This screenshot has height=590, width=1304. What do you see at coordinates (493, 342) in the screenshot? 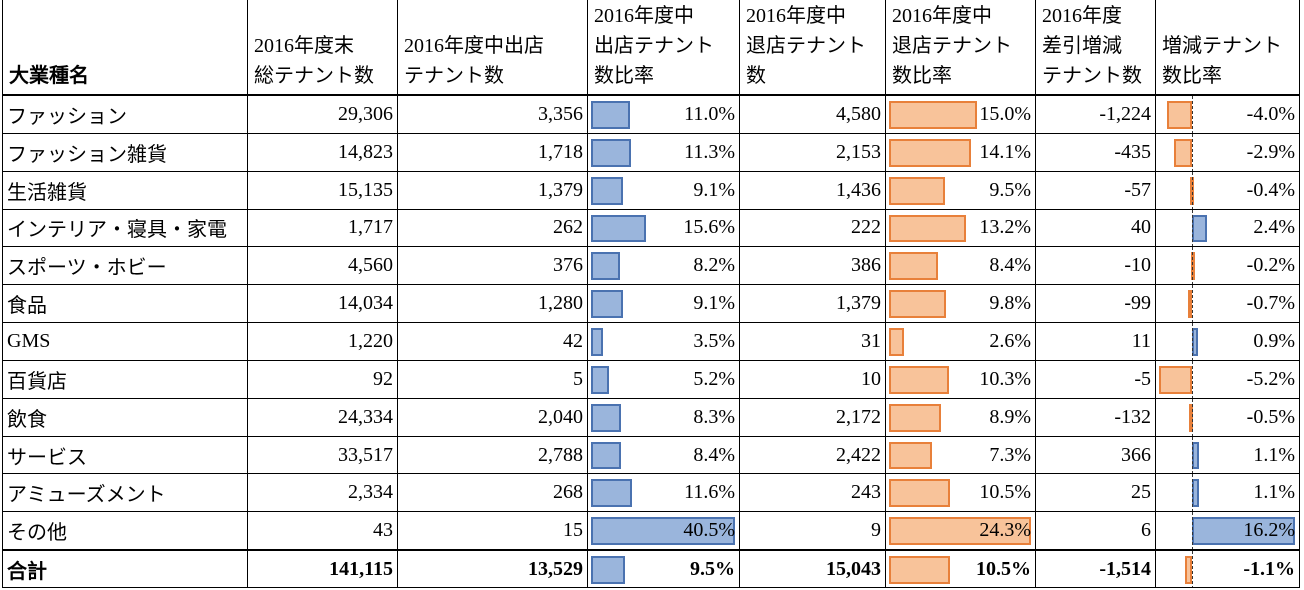
I see `table-cell: 42` at bounding box center [493, 342].